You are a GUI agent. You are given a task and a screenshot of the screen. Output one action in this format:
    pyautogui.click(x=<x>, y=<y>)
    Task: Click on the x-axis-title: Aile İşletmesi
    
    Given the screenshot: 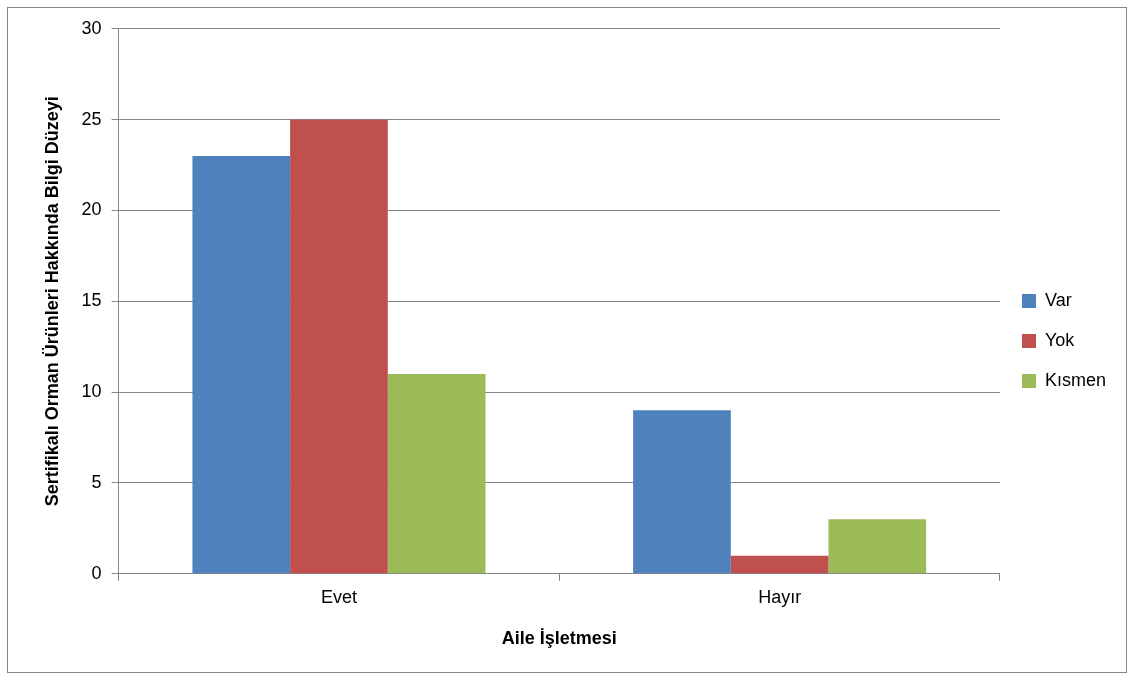 What is the action you would take?
    pyautogui.click(x=559, y=638)
    